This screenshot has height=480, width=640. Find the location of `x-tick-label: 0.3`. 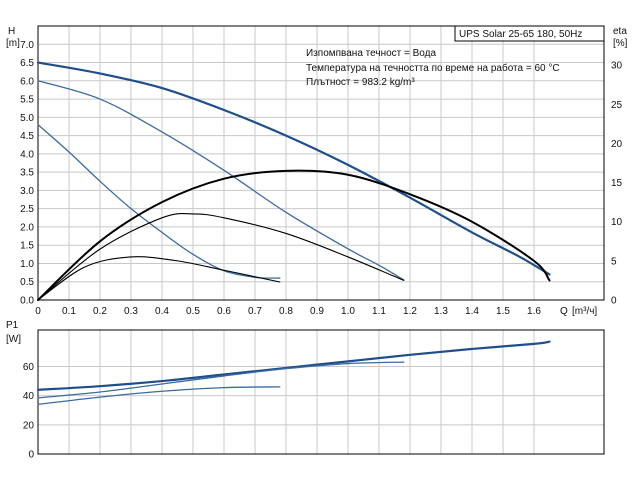

x-tick-label: 0.3 is located at coordinates (131, 311).